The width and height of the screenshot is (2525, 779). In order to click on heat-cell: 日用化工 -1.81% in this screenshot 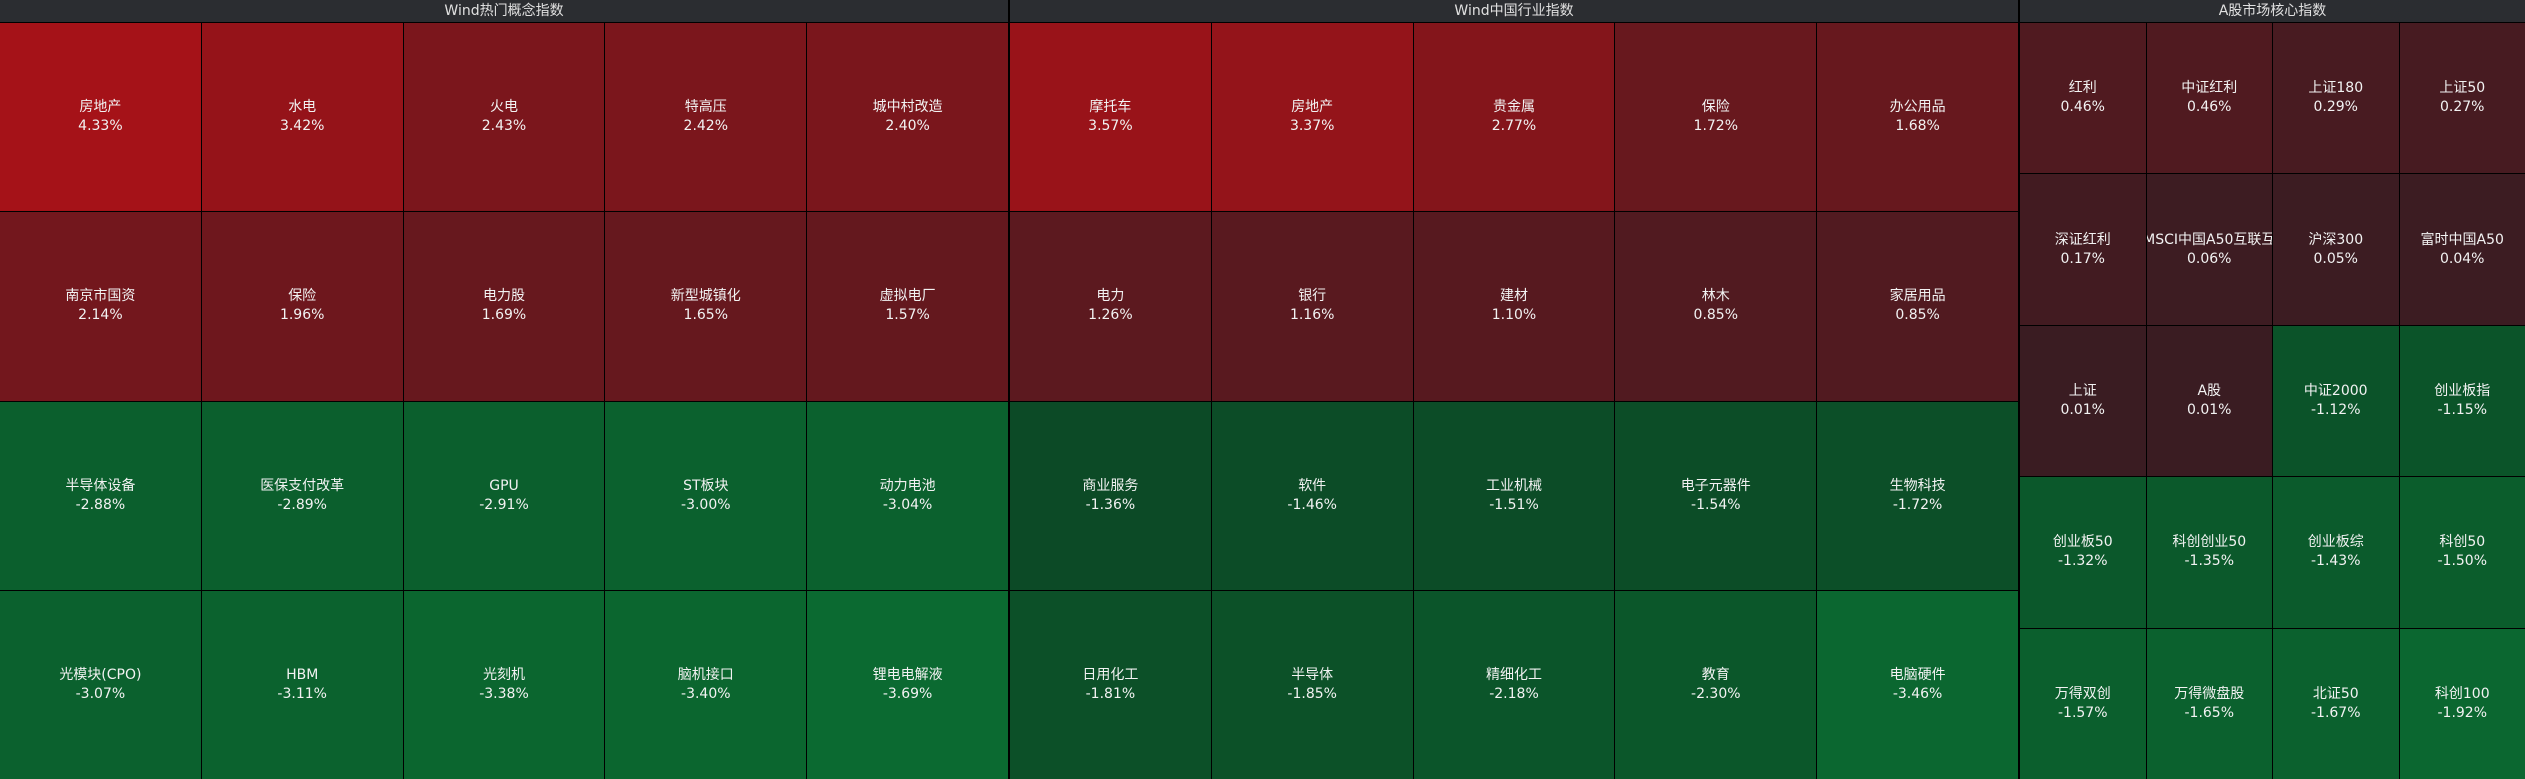, I will do `click(1110, 684)`.